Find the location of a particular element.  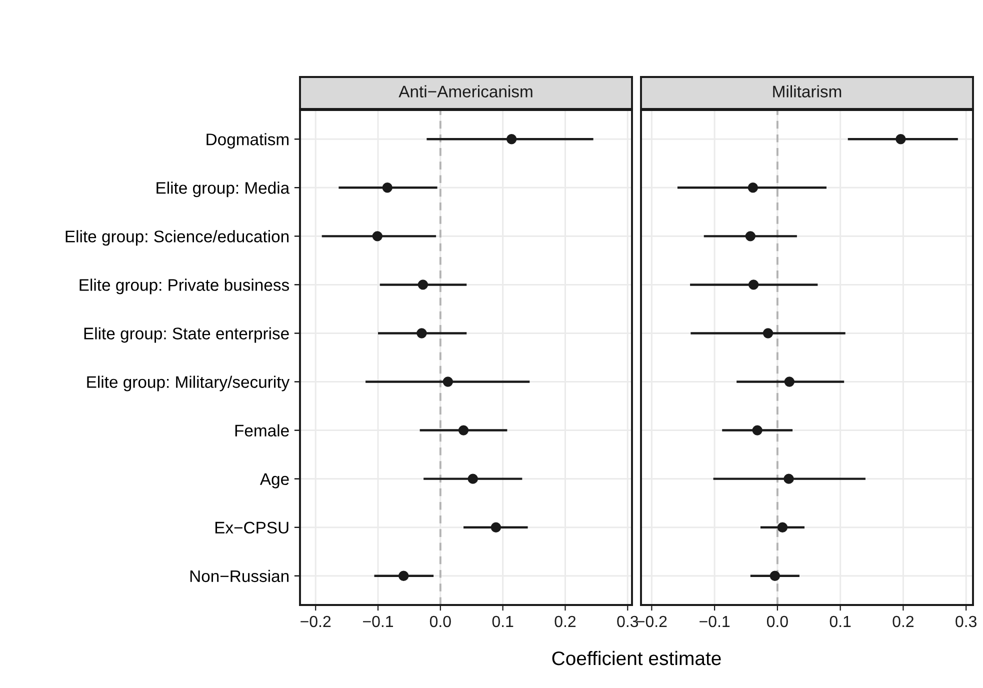

y-tick-label: Female is located at coordinates (262, 430).